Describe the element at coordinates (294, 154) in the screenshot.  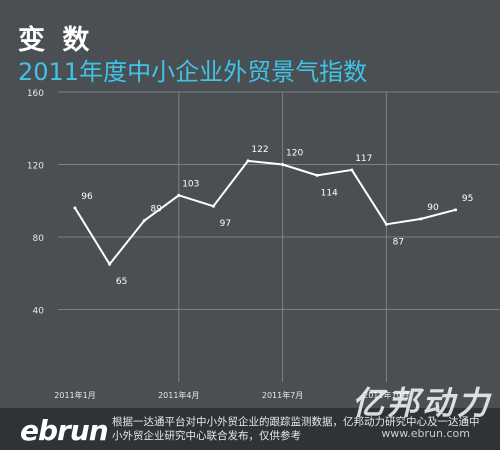
I see `data-label: 120` at that location.